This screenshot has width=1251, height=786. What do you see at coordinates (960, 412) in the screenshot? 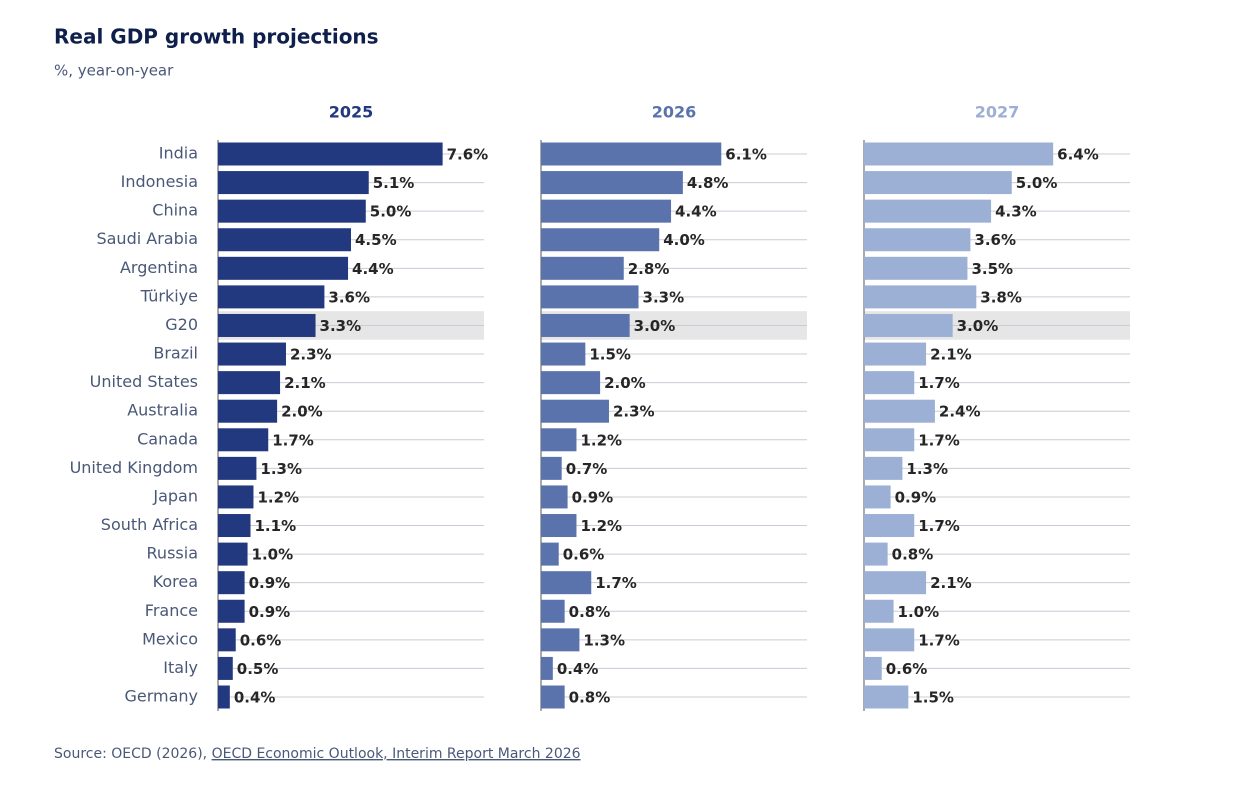
I see `value-label: 2.4%` at bounding box center [960, 412].